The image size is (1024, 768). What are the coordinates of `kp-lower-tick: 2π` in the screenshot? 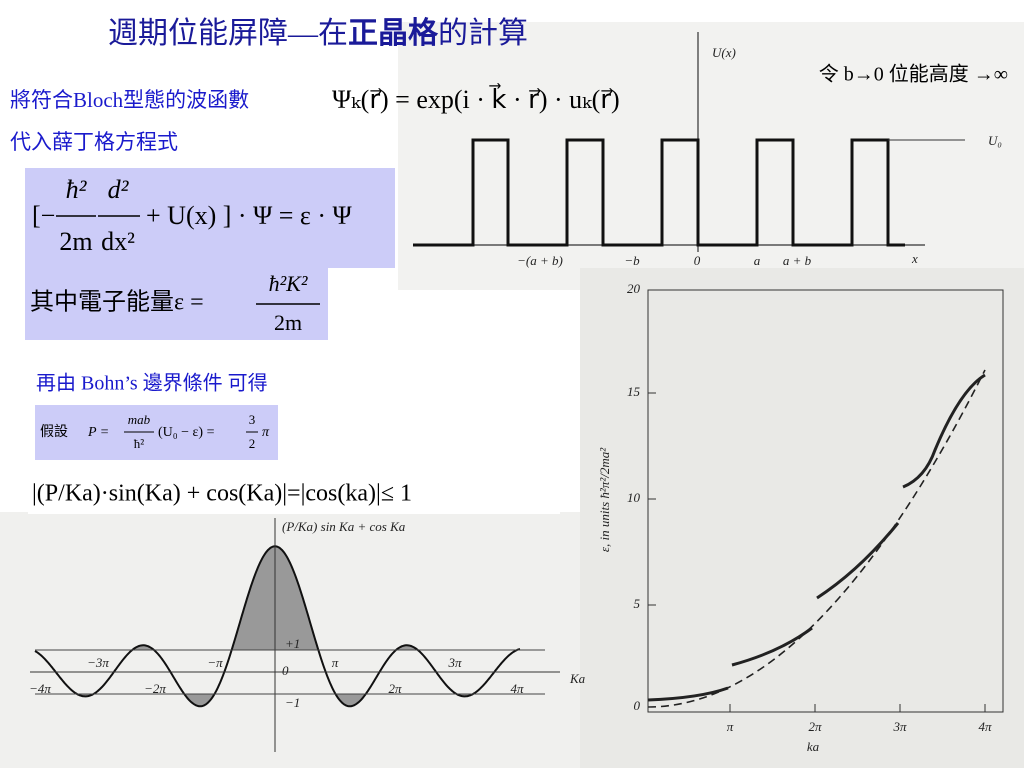 It's located at (395, 688).